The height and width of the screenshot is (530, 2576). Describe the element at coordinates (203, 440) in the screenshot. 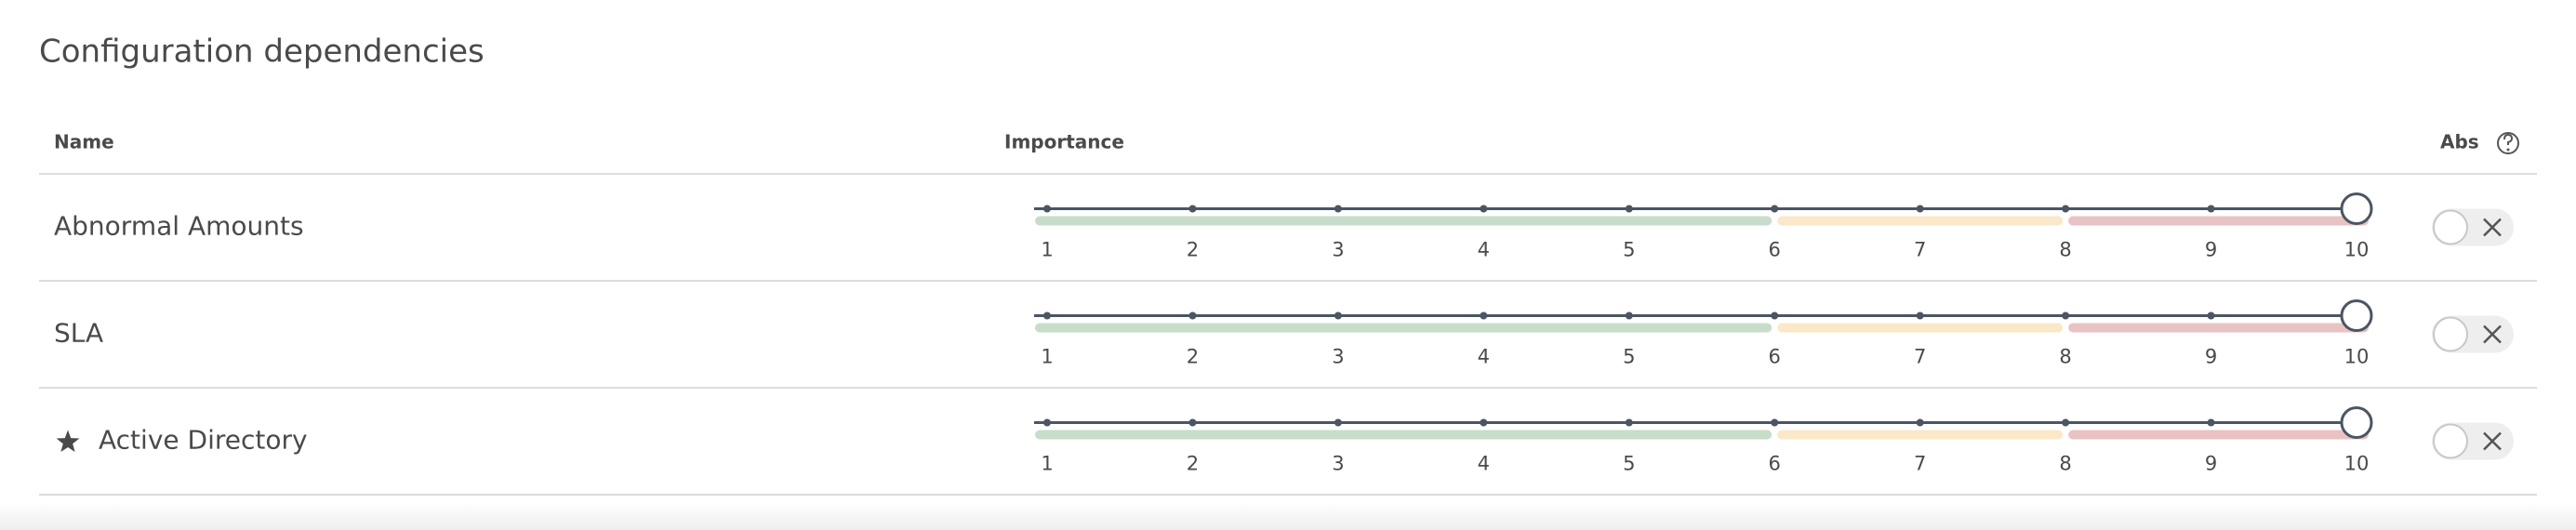

I see `row-name: Active Directory` at that location.